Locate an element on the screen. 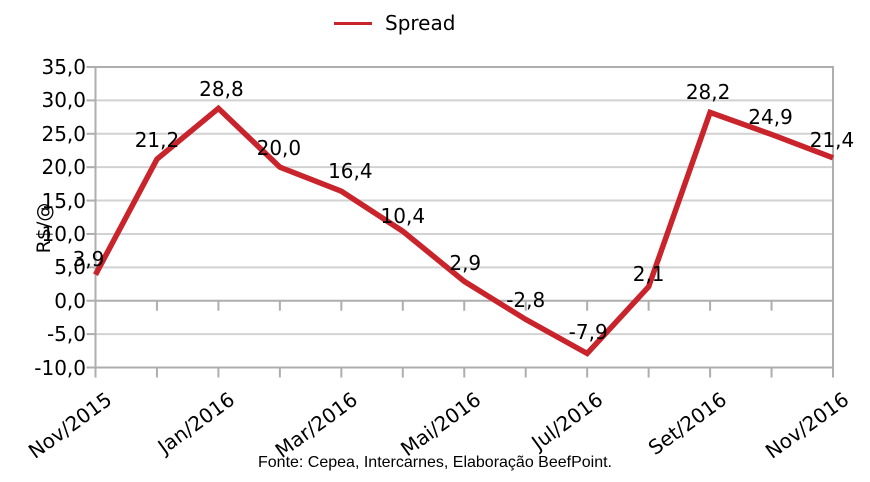 The image size is (870, 482). y-tick-label: 10,0 is located at coordinates (63, 233).